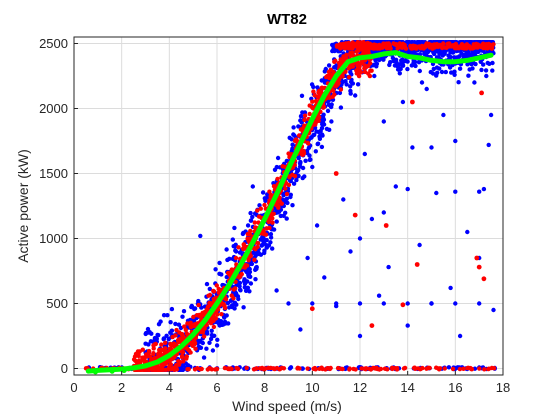 This screenshot has height=420, width=560. What do you see at coordinates (53, 173) in the screenshot?
I see `y-tick-label: 1500` at bounding box center [53, 173].